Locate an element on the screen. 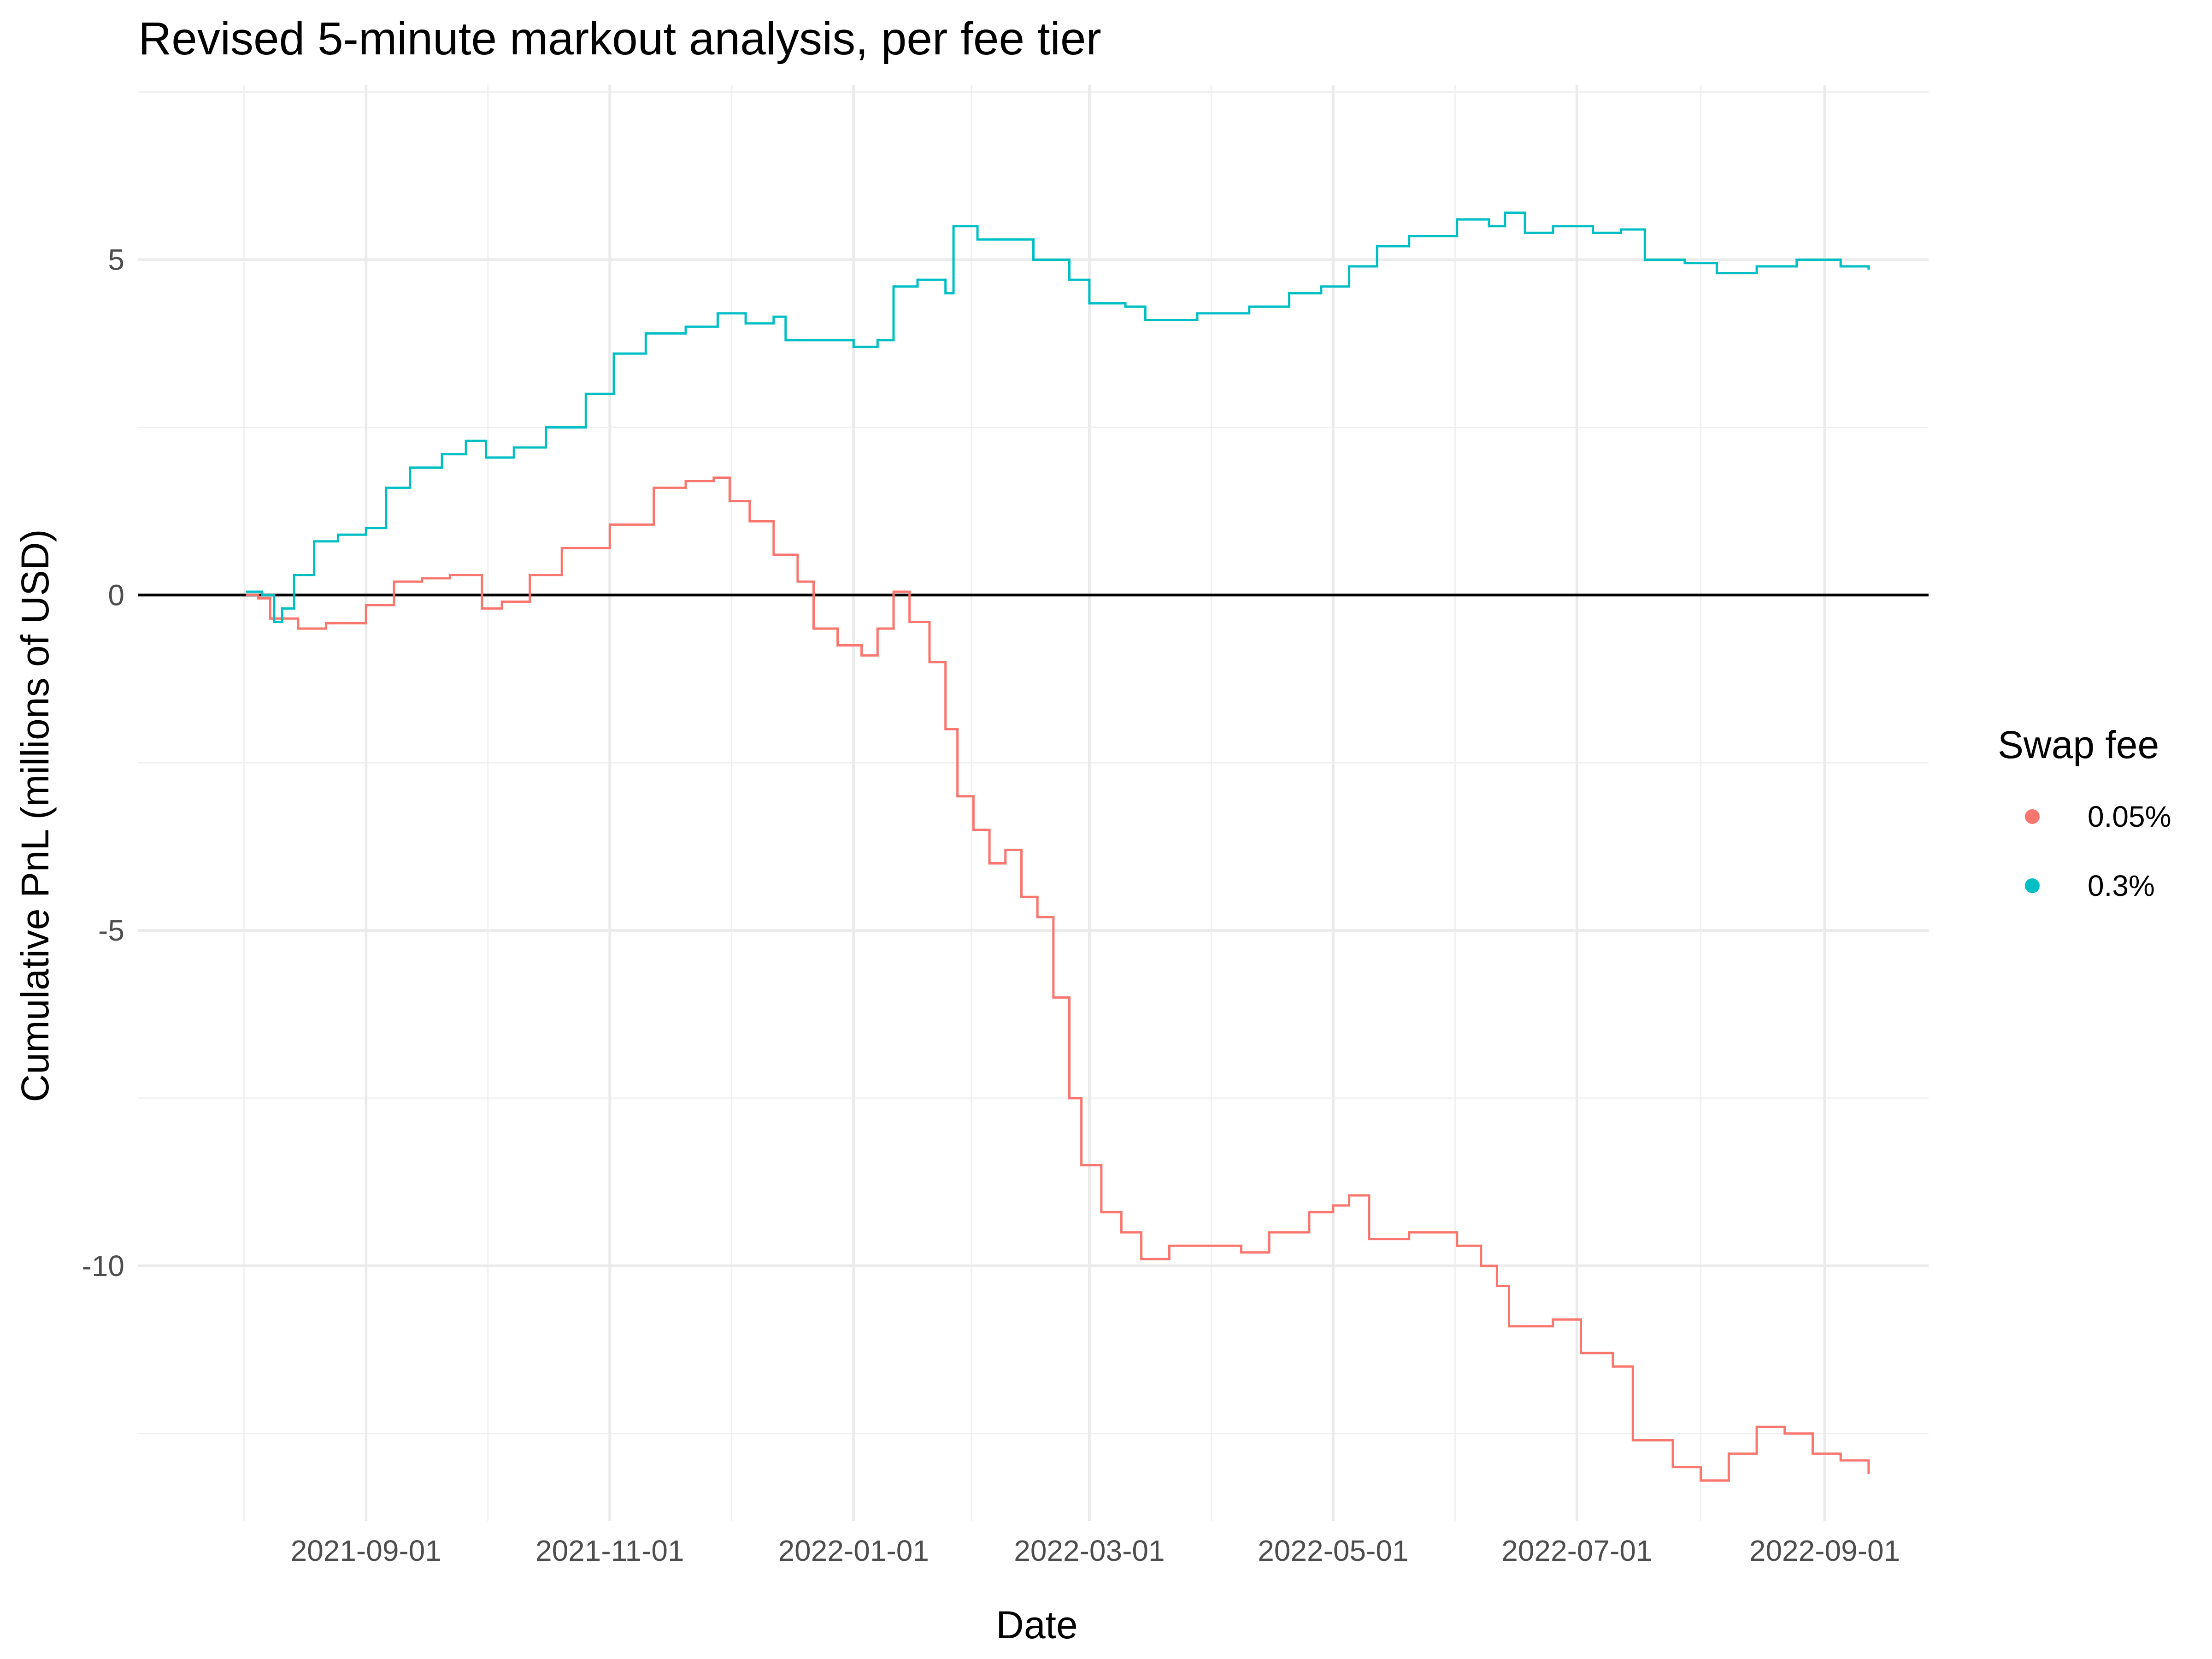 This screenshot has width=2212, height=1659. x-tick-label: 2022-05-01 is located at coordinates (1333, 1550).